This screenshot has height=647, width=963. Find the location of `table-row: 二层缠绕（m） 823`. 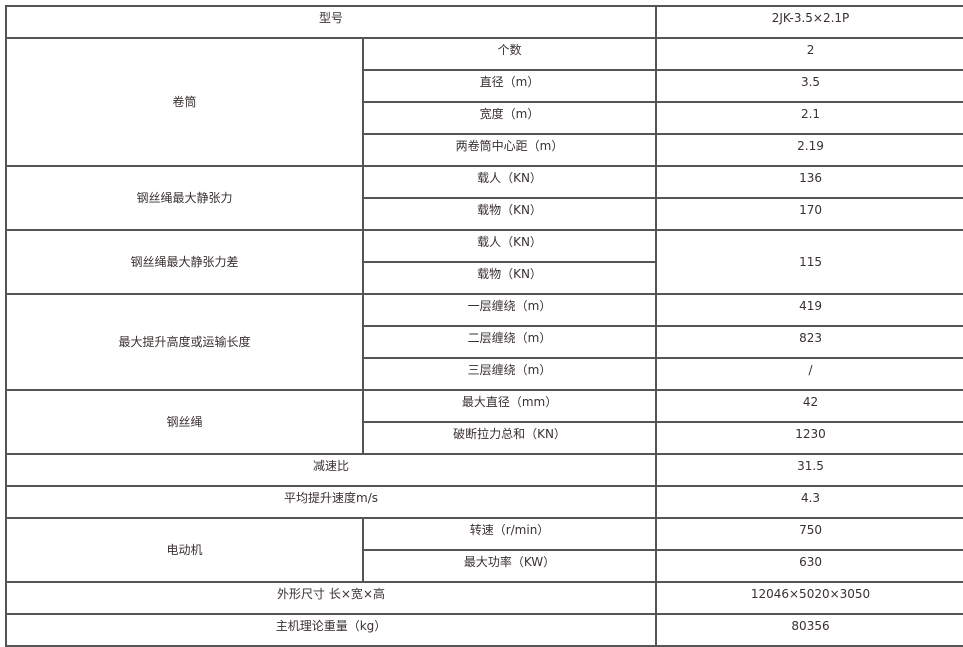

table-row: 二层缠绕（m） 823 is located at coordinates (484, 342).